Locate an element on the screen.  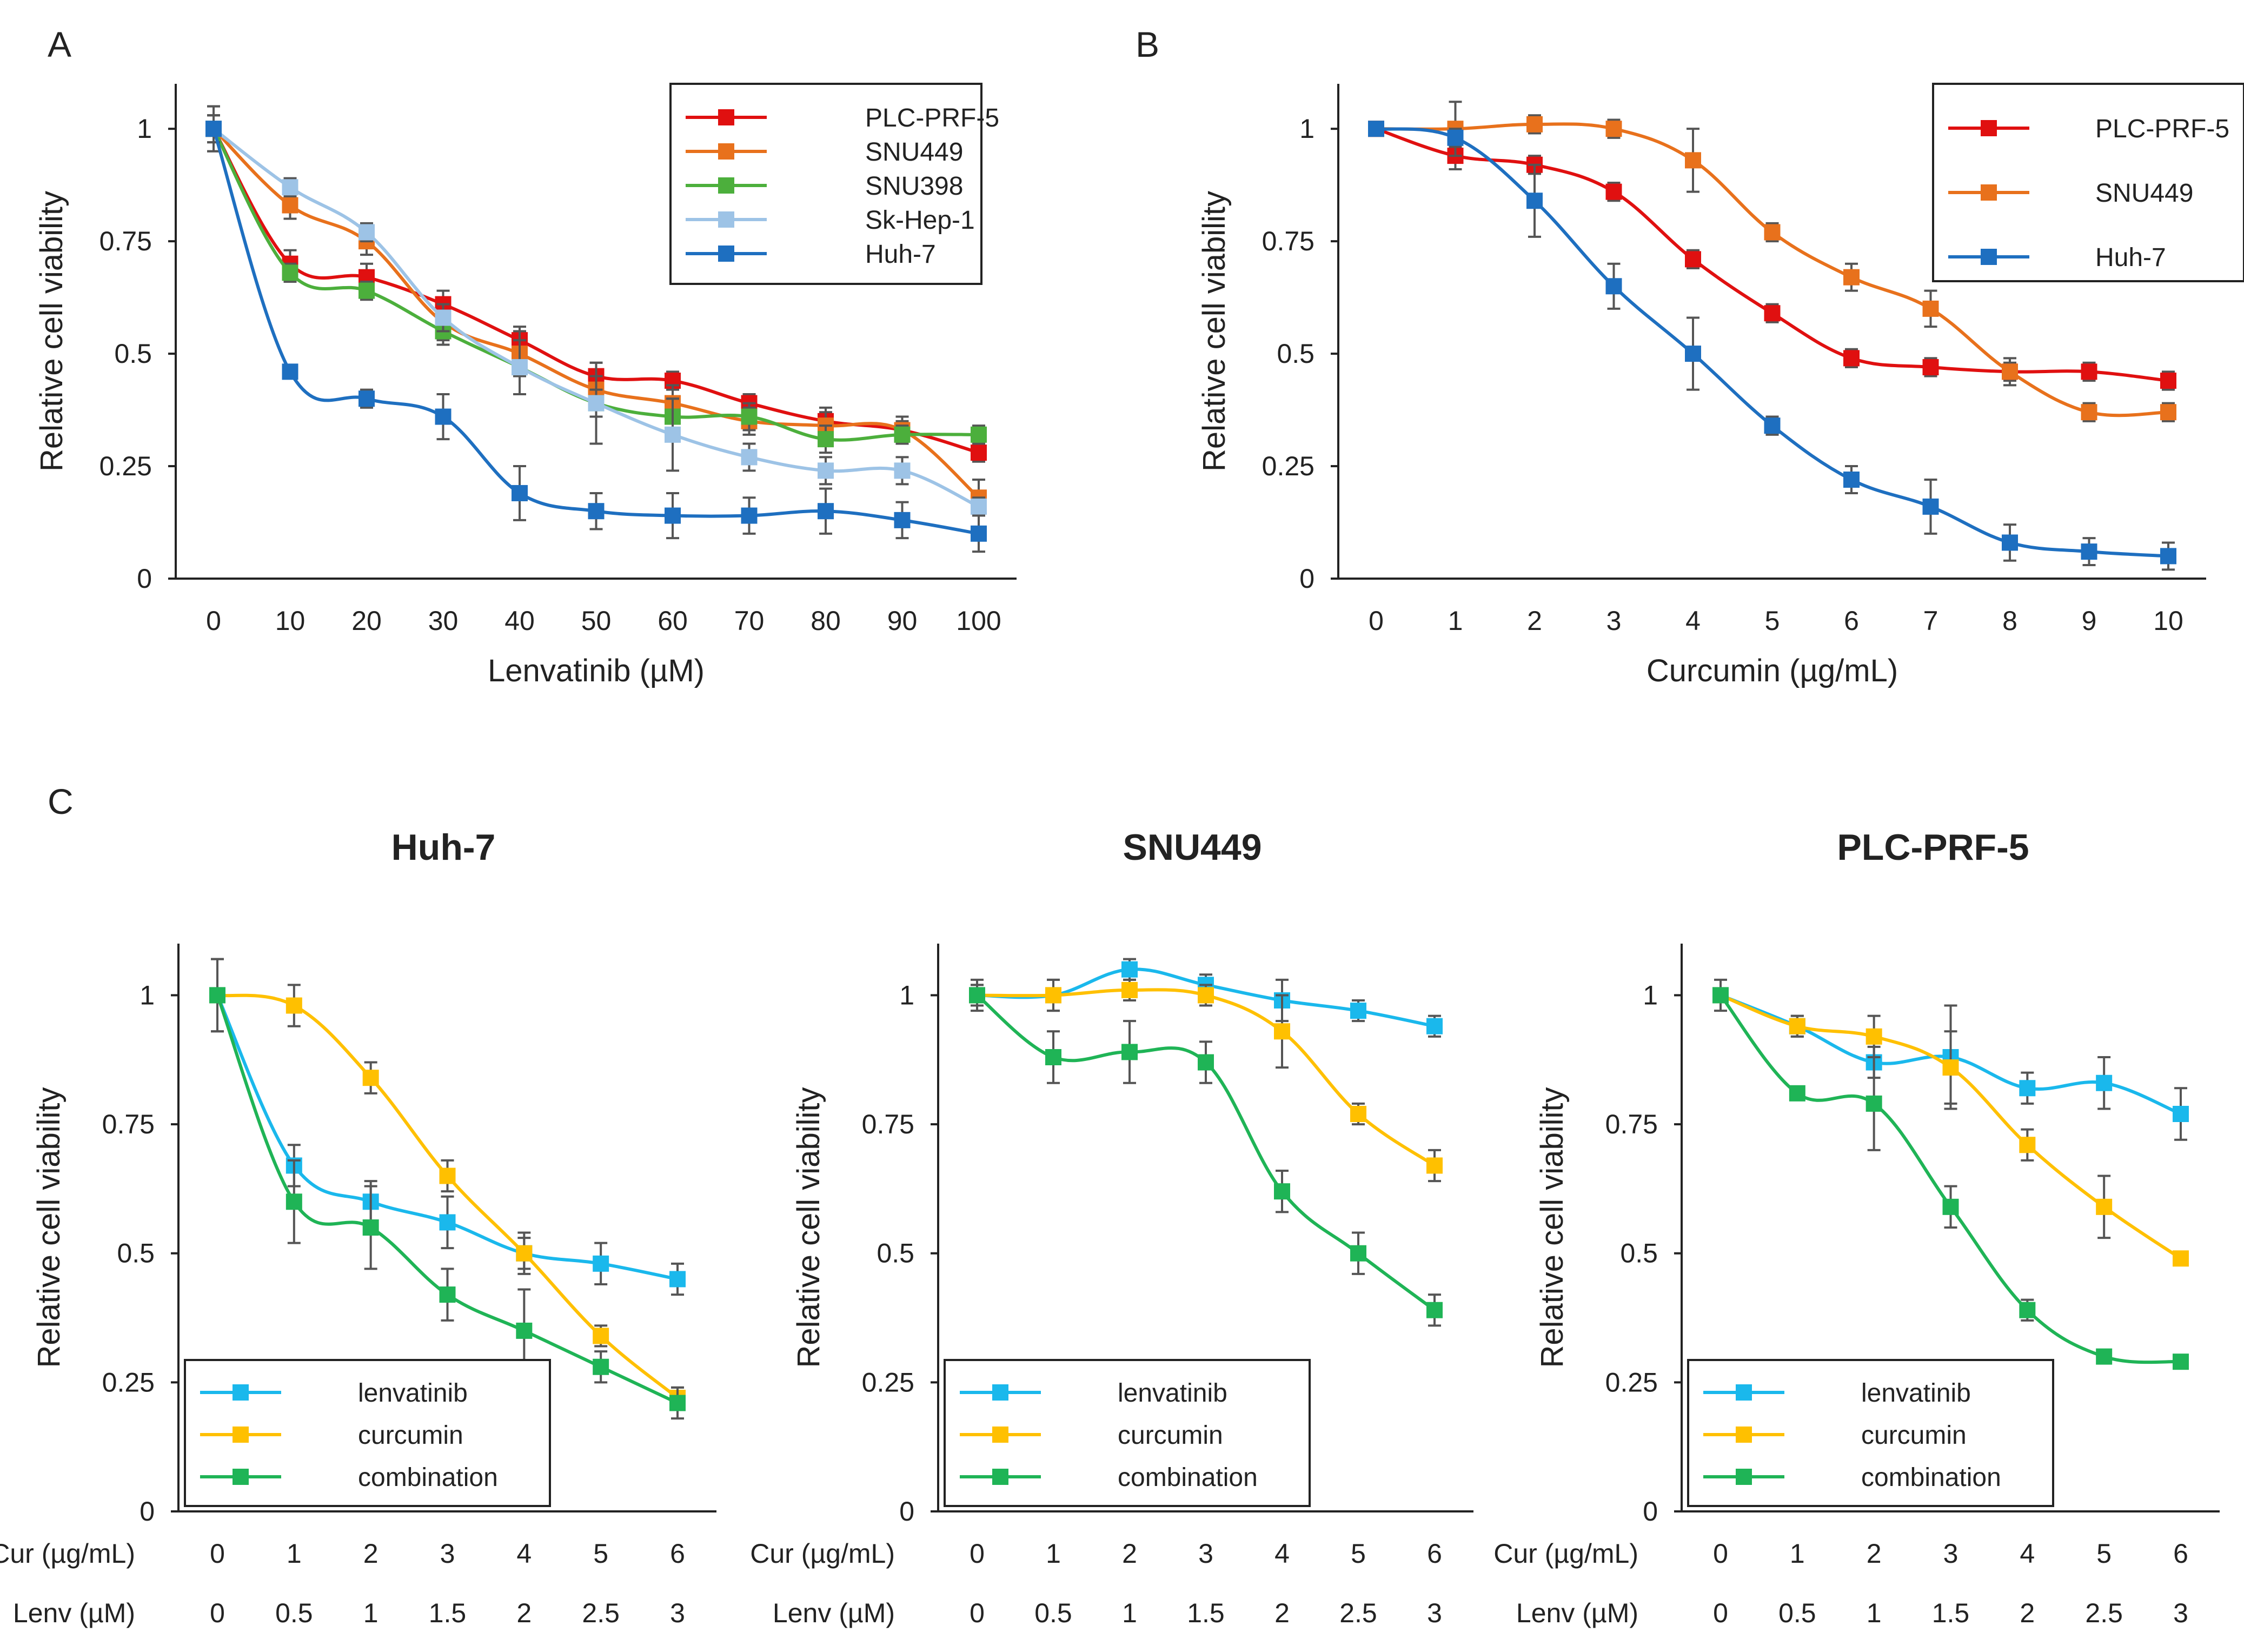
c1-row-label-lenv: Lenv (µM) is located at coordinates (74, 1613).